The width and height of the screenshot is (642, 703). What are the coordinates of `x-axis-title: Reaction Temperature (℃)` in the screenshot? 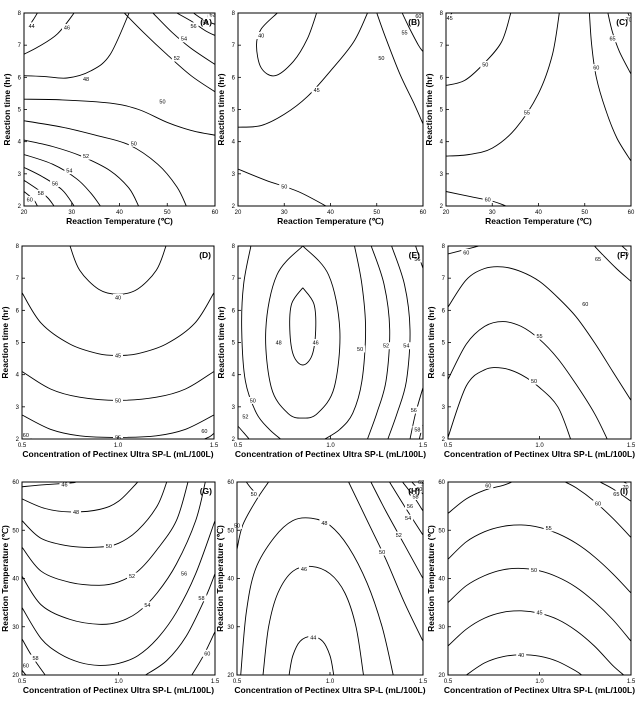 It's located at (538, 221).